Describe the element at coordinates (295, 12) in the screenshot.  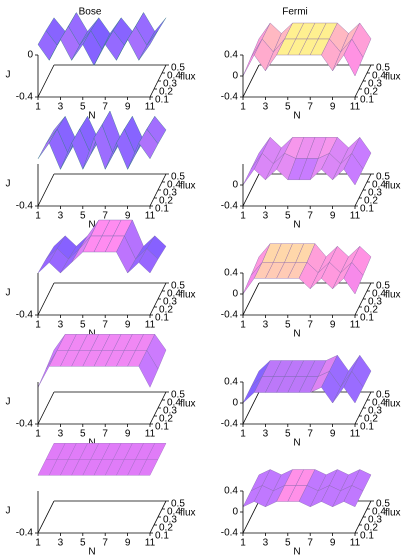
I see `panel-title: Fermi` at that location.